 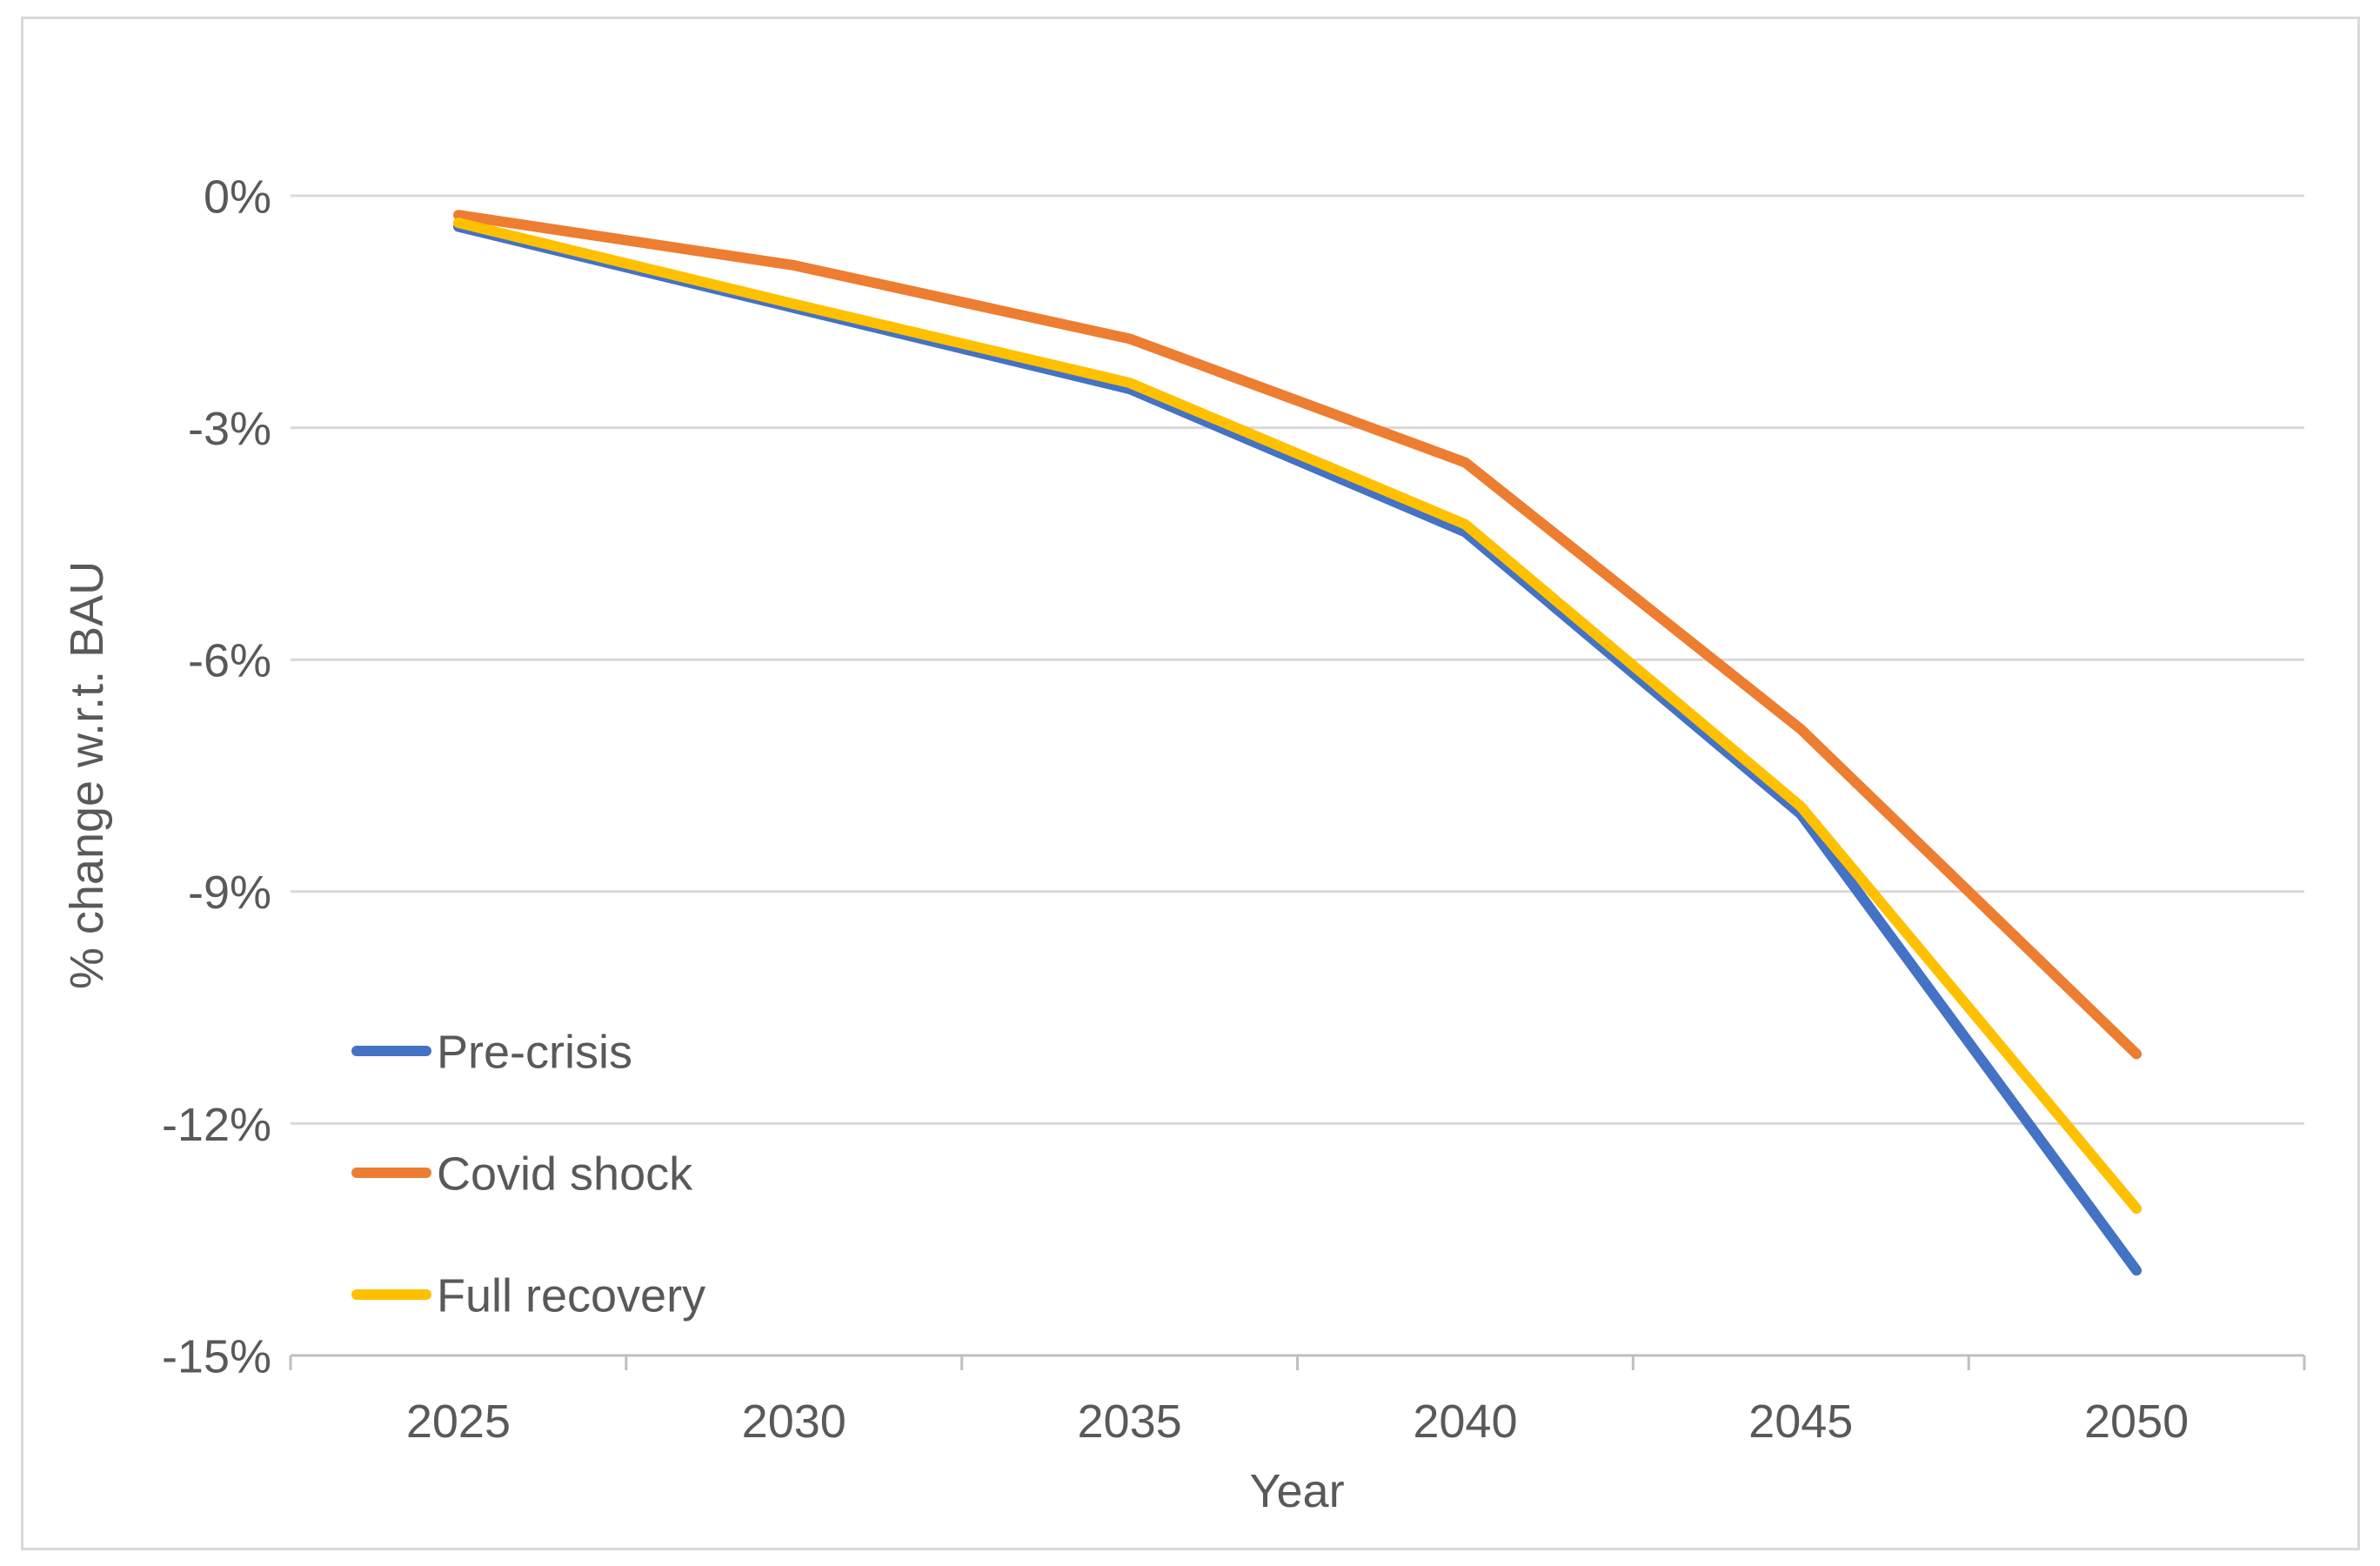 I want to click on x-tick-label: 2030, so click(x=794, y=1421).